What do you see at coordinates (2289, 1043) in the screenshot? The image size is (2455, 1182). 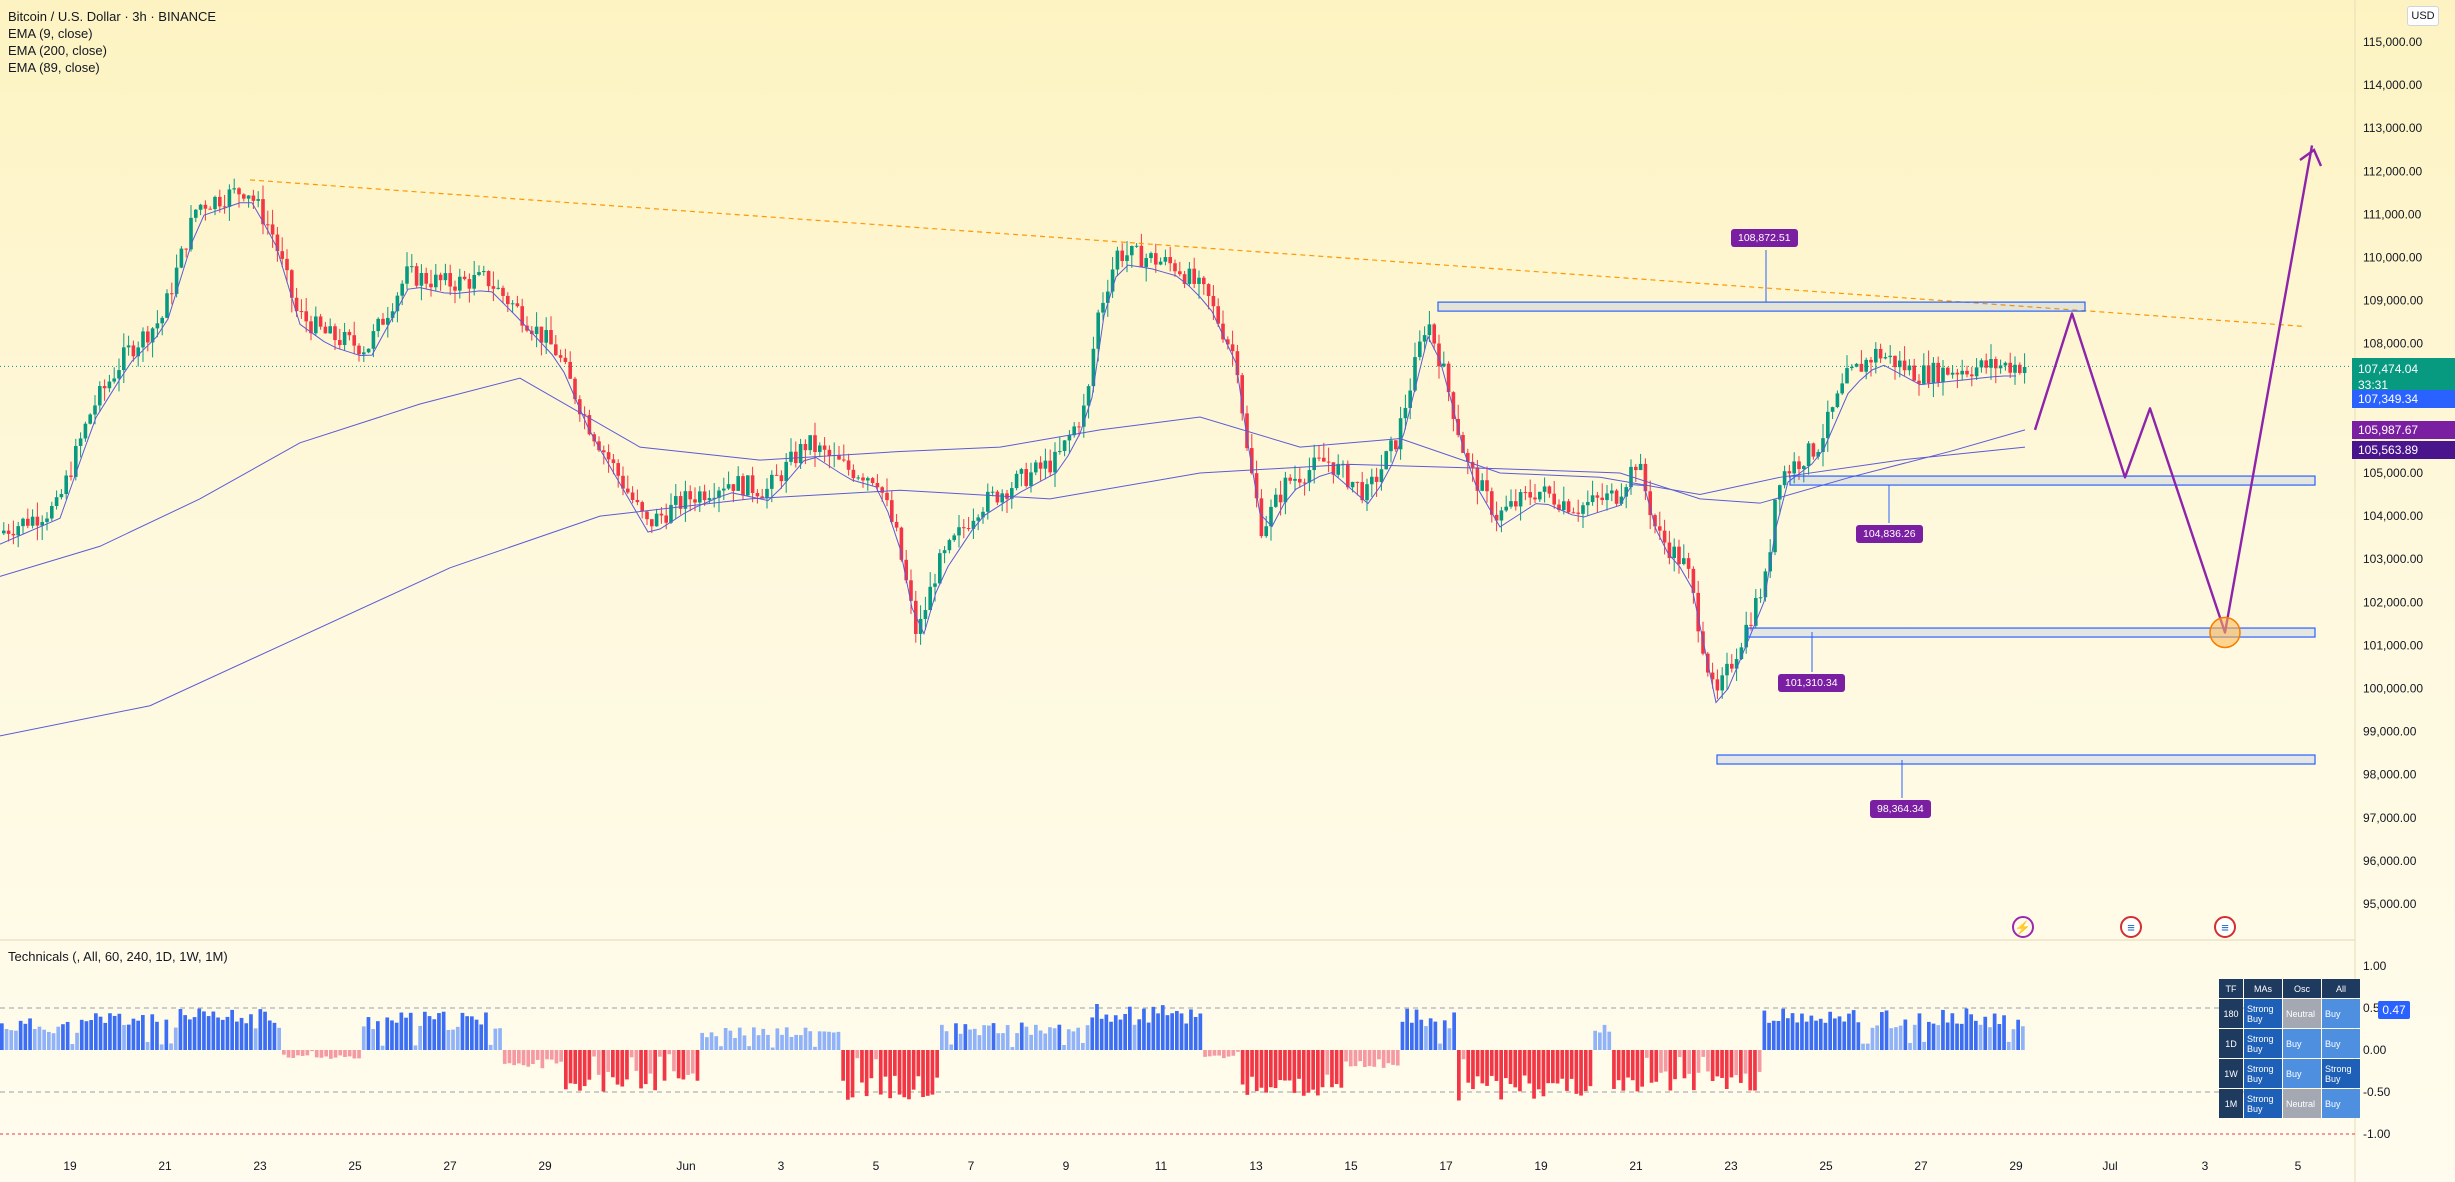 I see `table-row: 1D Strong Buy Buy Buy` at bounding box center [2289, 1043].